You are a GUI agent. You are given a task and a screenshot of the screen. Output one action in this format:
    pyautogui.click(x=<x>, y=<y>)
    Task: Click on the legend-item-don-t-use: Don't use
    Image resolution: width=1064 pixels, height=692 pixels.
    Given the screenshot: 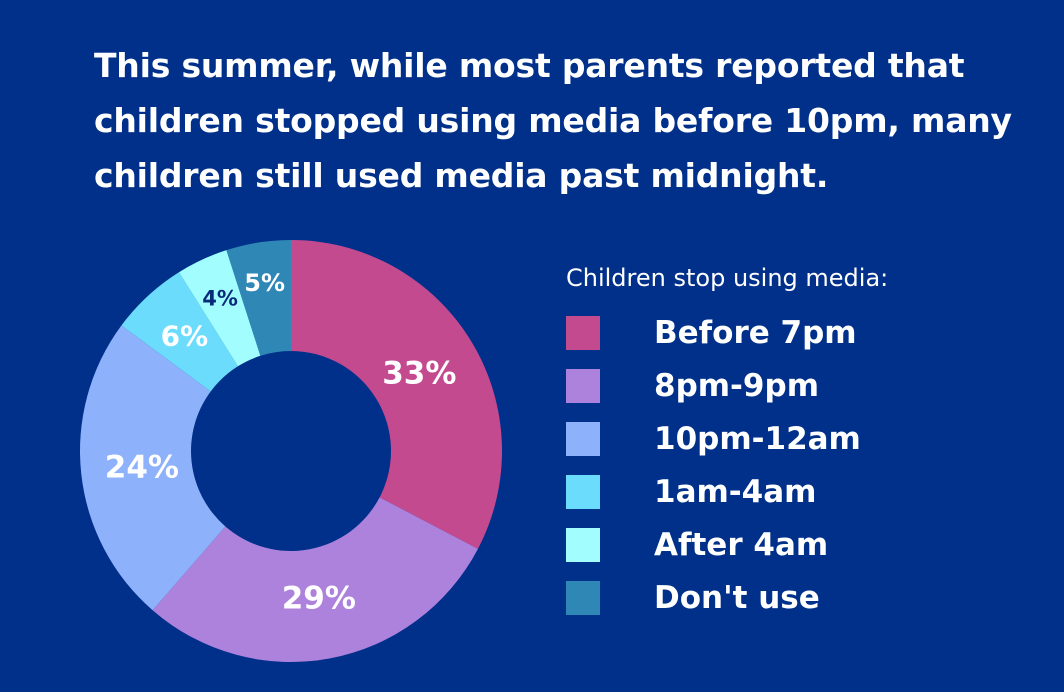 What is the action you would take?
    pyautogui.click(x=727, y=597)
    